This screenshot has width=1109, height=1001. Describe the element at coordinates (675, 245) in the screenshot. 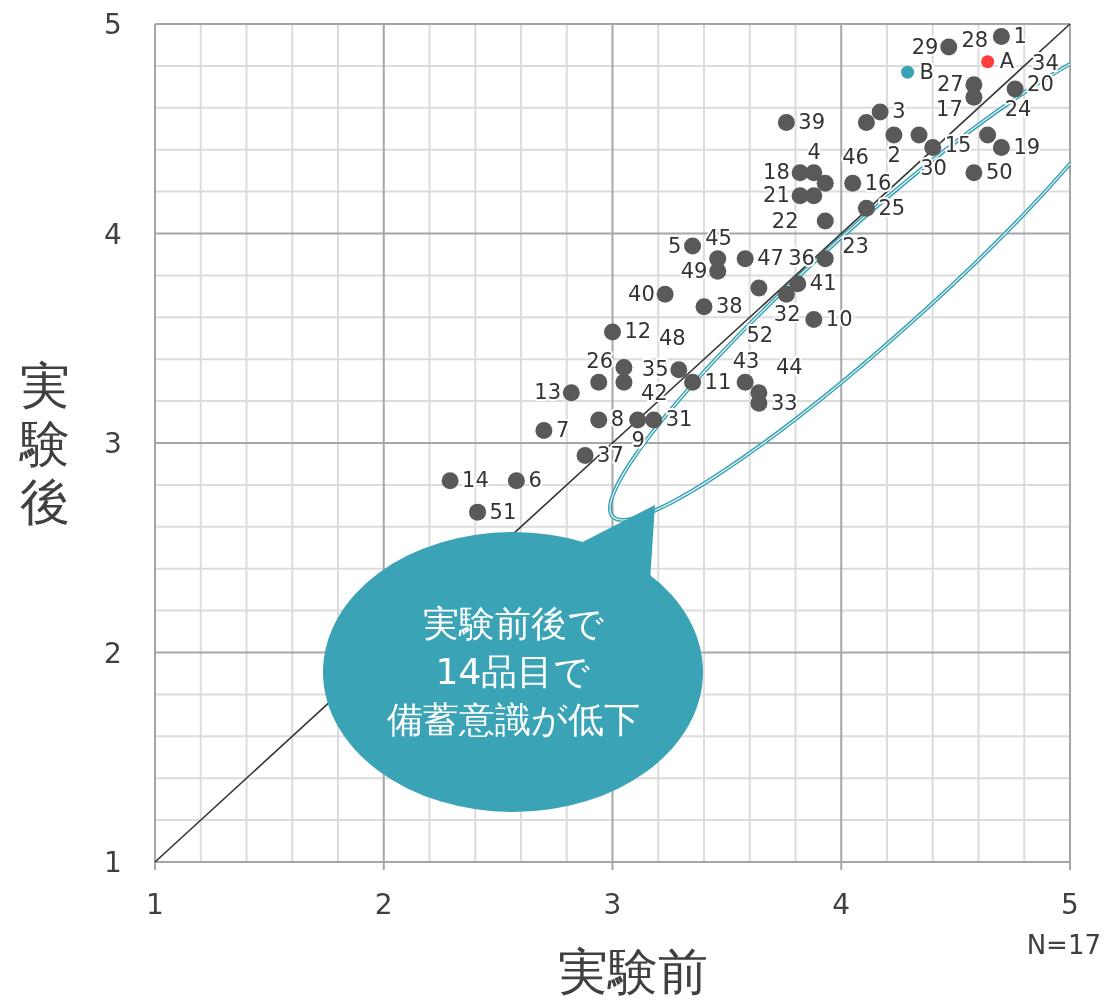

I see `annotation: 5` at that location.